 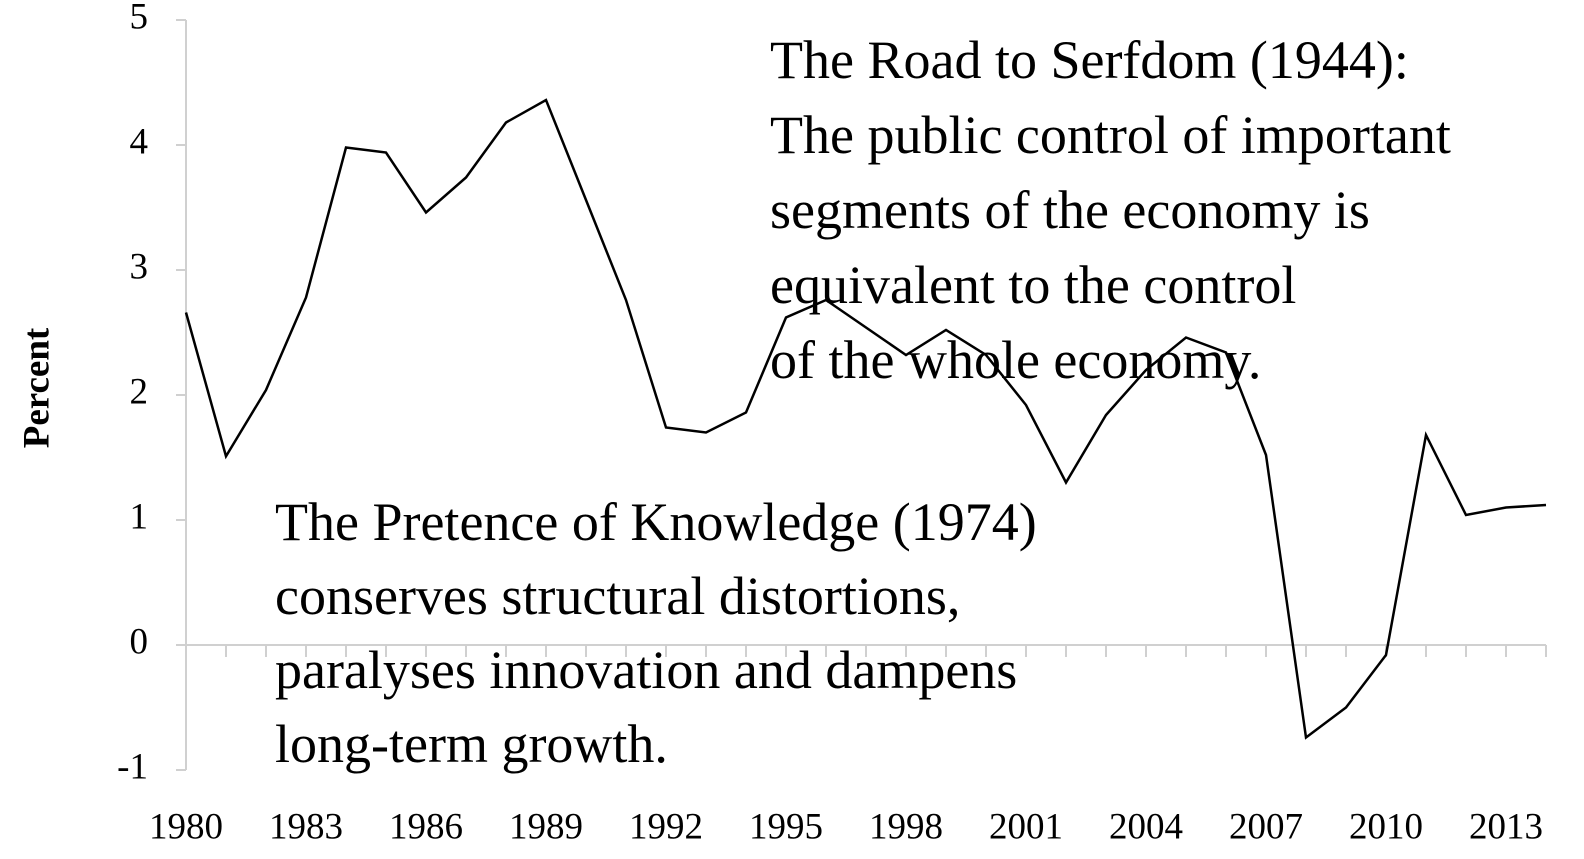 What do you see at coordinates (471, 744) in the screenshot?
I see `annotation-line: long-term growth.` at bounding box center [471, 744].